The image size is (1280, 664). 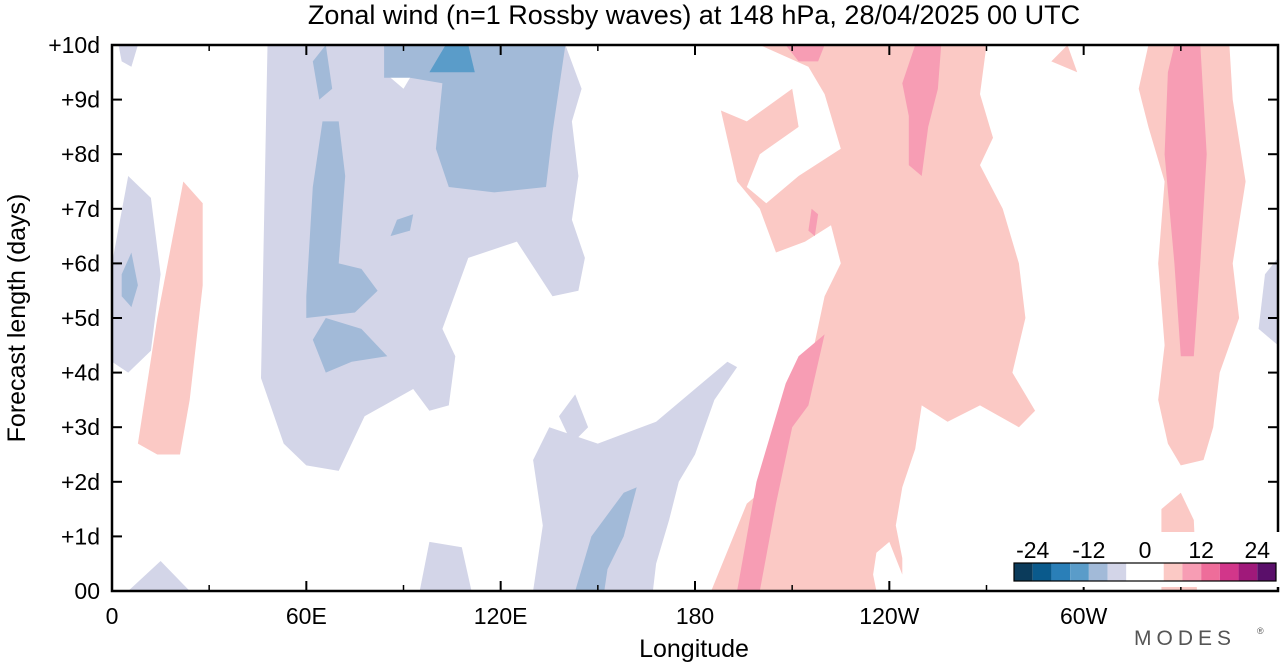 What do you see at coordinates (1201, 550) in the screenshot?
I see `colorbar-label-3: 12` at bounding box center [1201, 550].